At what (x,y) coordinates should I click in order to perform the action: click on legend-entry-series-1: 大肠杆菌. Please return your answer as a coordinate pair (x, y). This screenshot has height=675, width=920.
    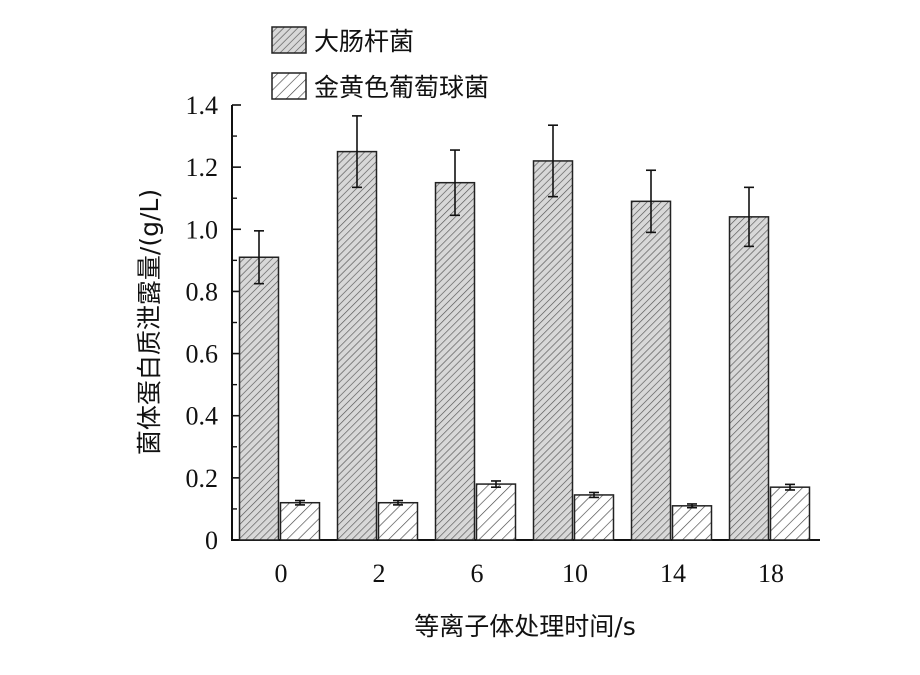
    Looking at the image, I should click on (342, 41).